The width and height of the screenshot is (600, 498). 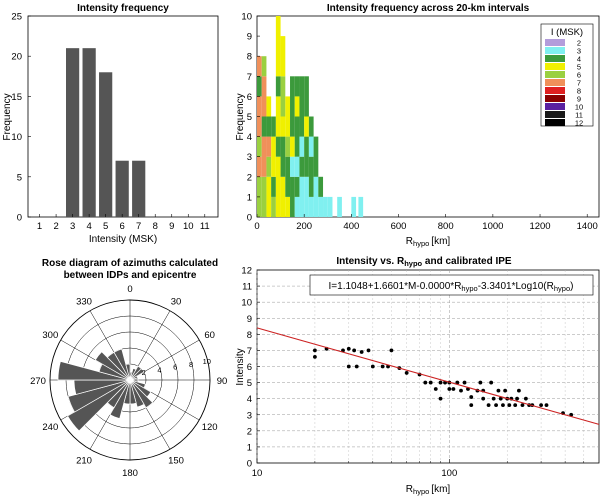 I want to click on legend-label: 5, so click(x=579, y=67).